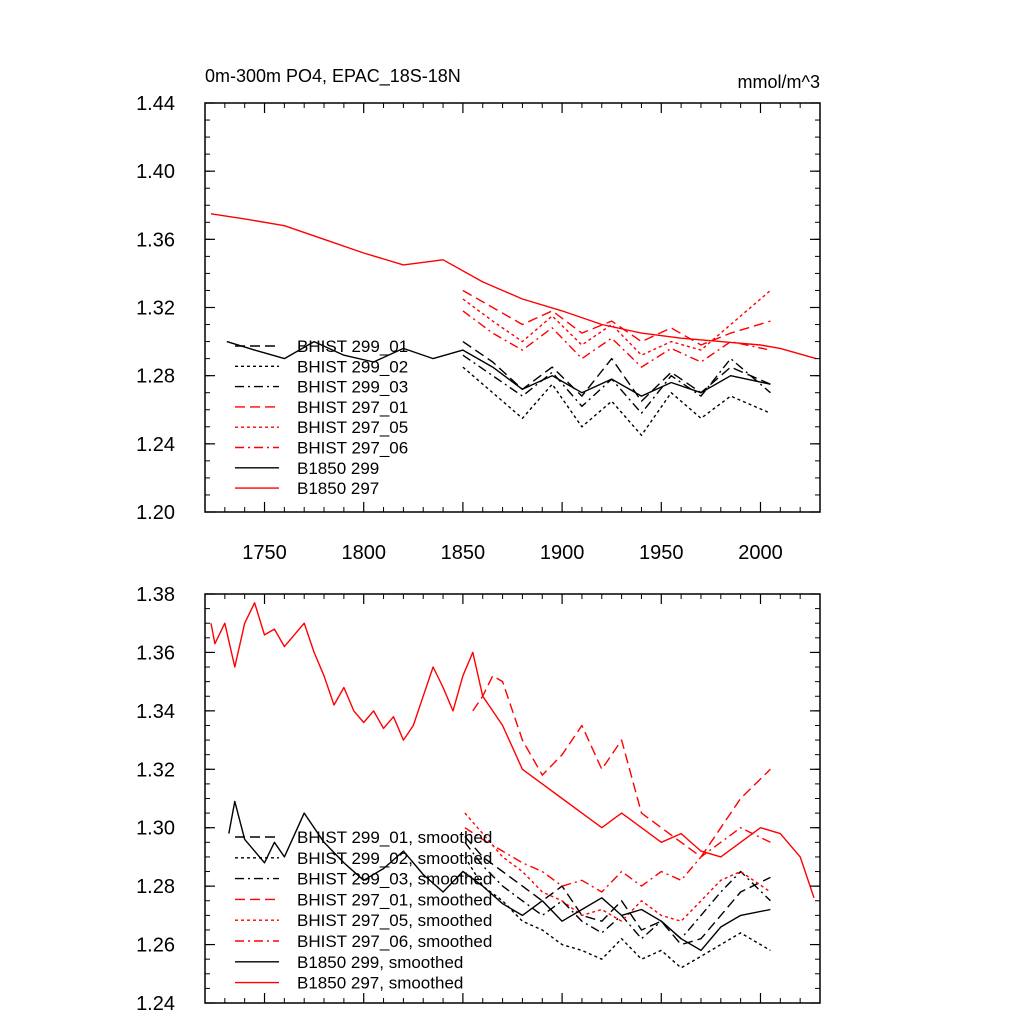 The image size is (1024, 1024). What do you see at coordinates (333, 76) in the screenshot?
I see `chart-title: 0m-300m PO4, EPAC_18S-18N` at bounding box center [333, 76].